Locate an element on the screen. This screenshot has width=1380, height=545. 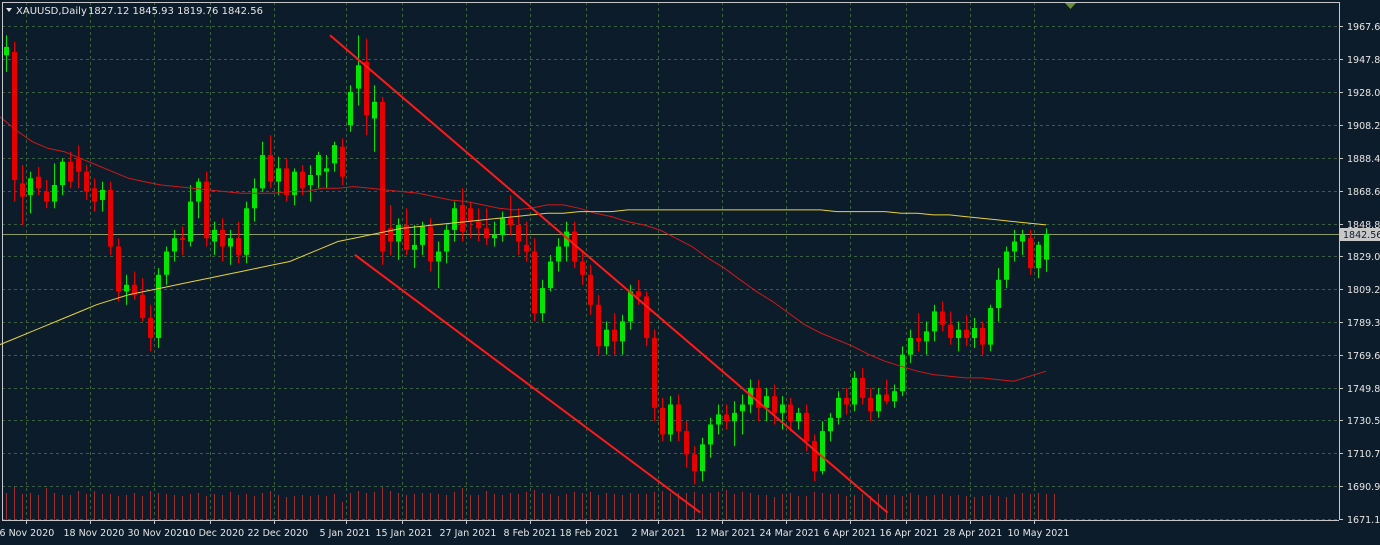
current-price-tag-bg is located at coordinates (1360, 234).